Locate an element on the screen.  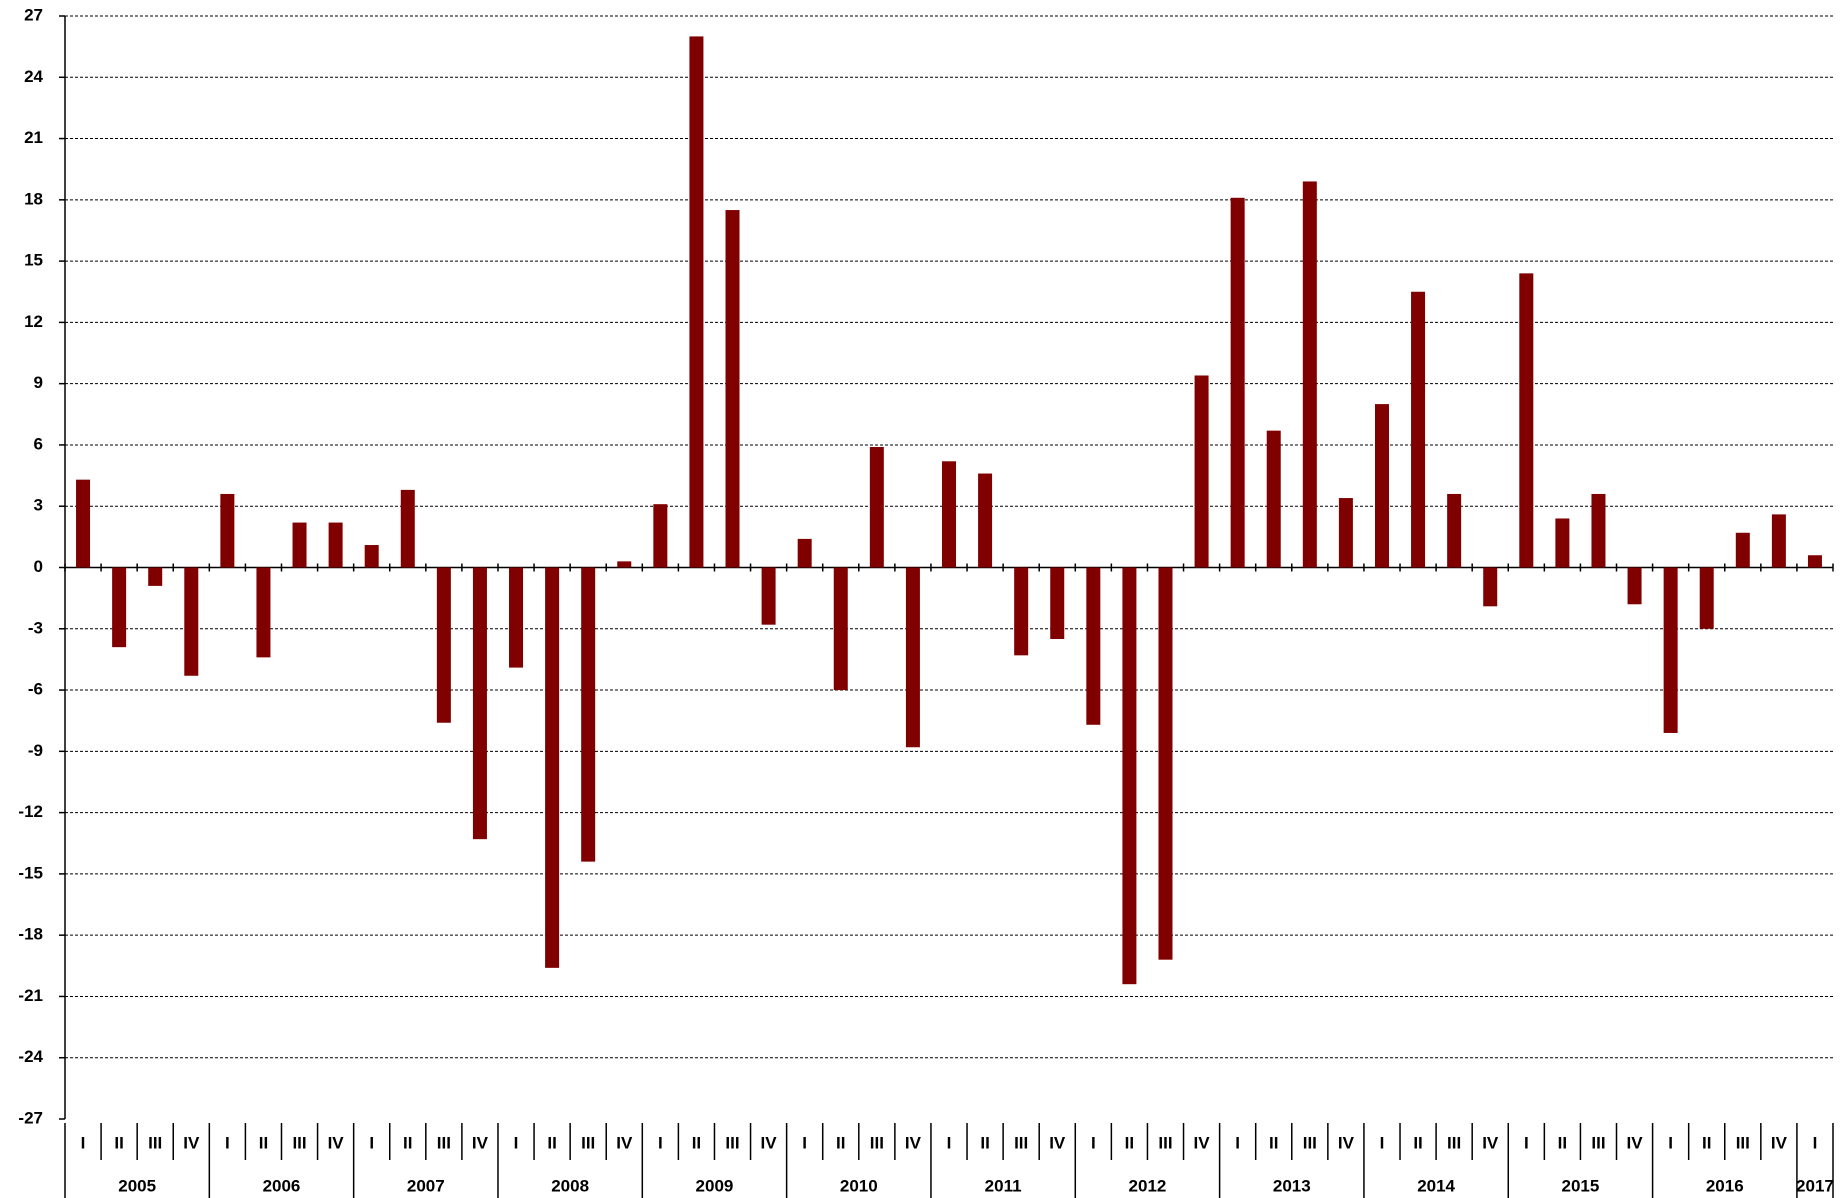
y-tick-label: 27 is located at coordinates (33, 14).